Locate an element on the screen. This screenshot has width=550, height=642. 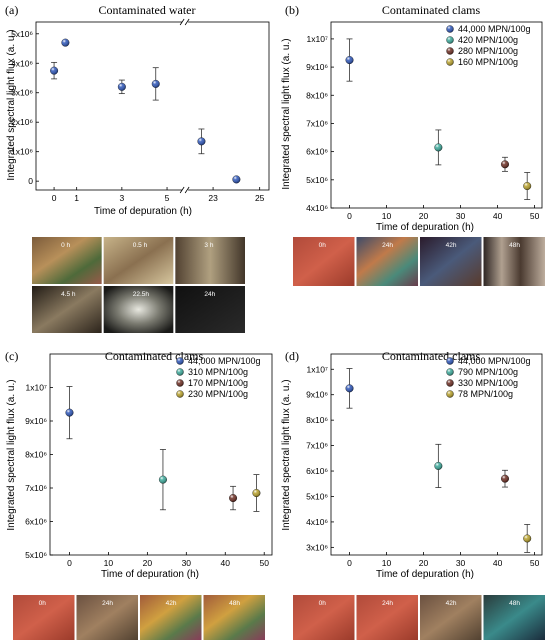
micrograph-label: 0.5 h is located at coordinates (140, 245).